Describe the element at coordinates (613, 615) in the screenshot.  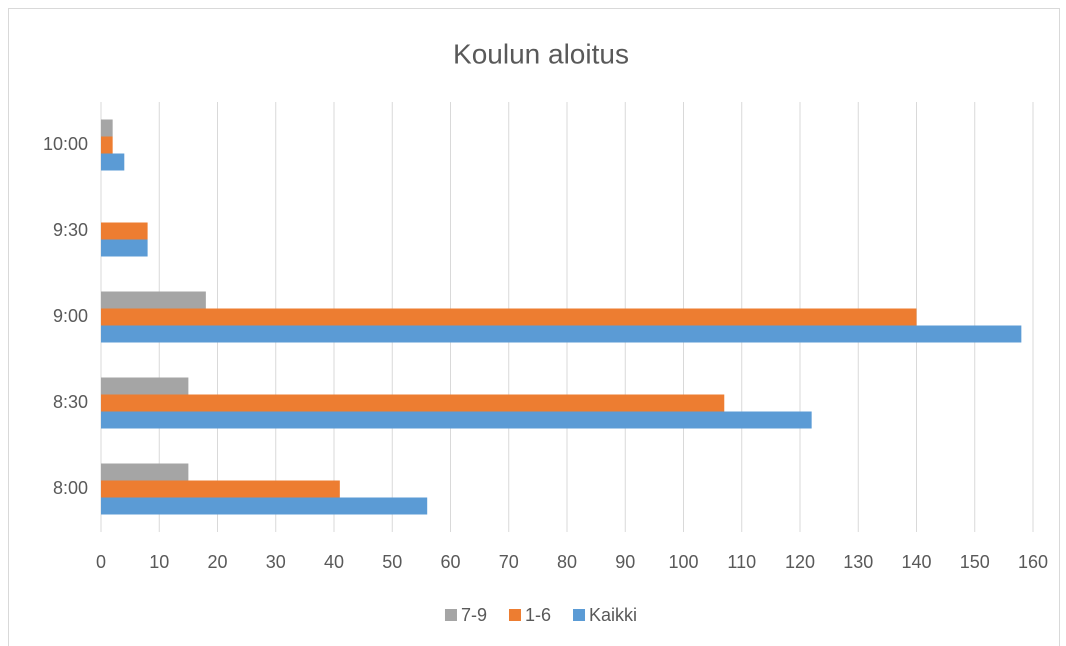
I see `legend-label: Kaikki` at that location.